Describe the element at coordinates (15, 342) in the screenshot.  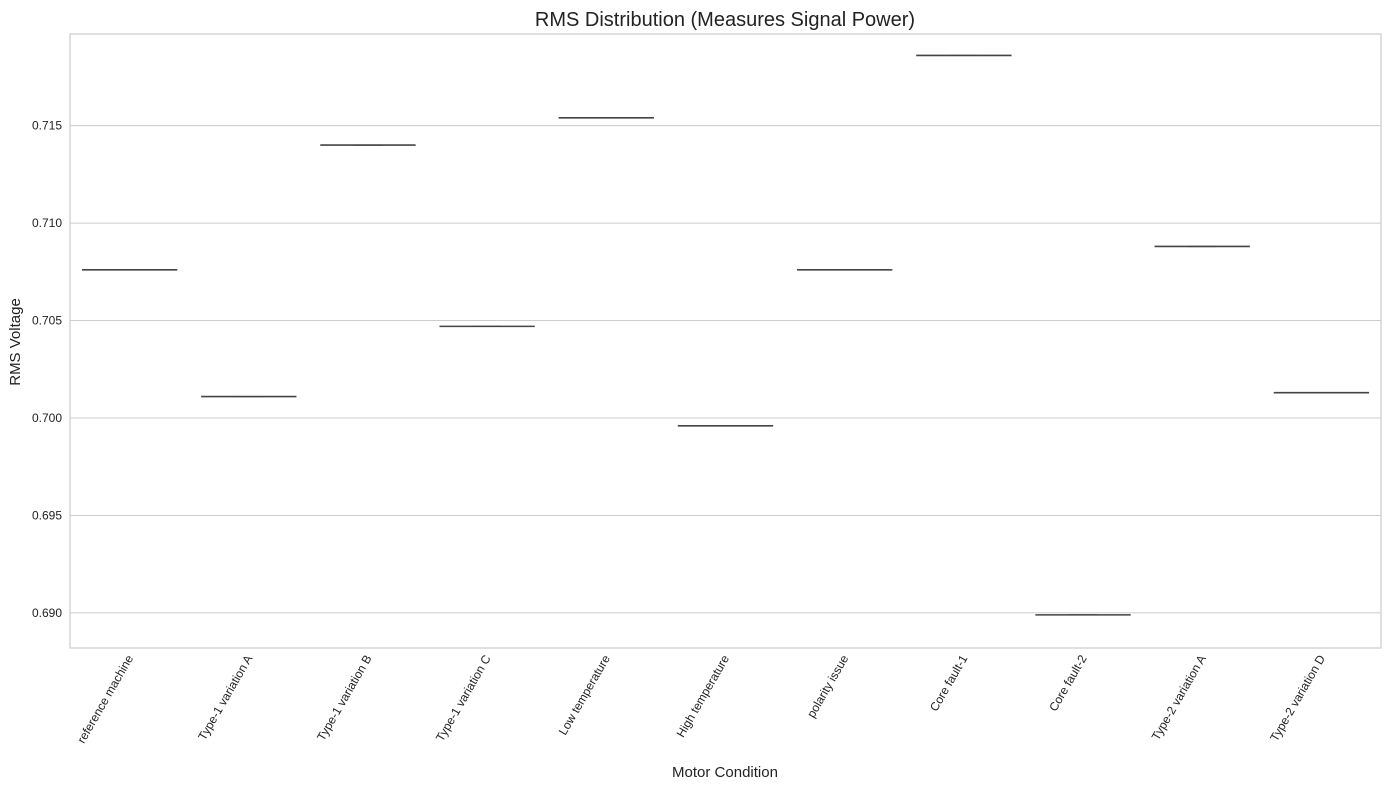
I see `y-axis-label: RMS Voltage` at that location.